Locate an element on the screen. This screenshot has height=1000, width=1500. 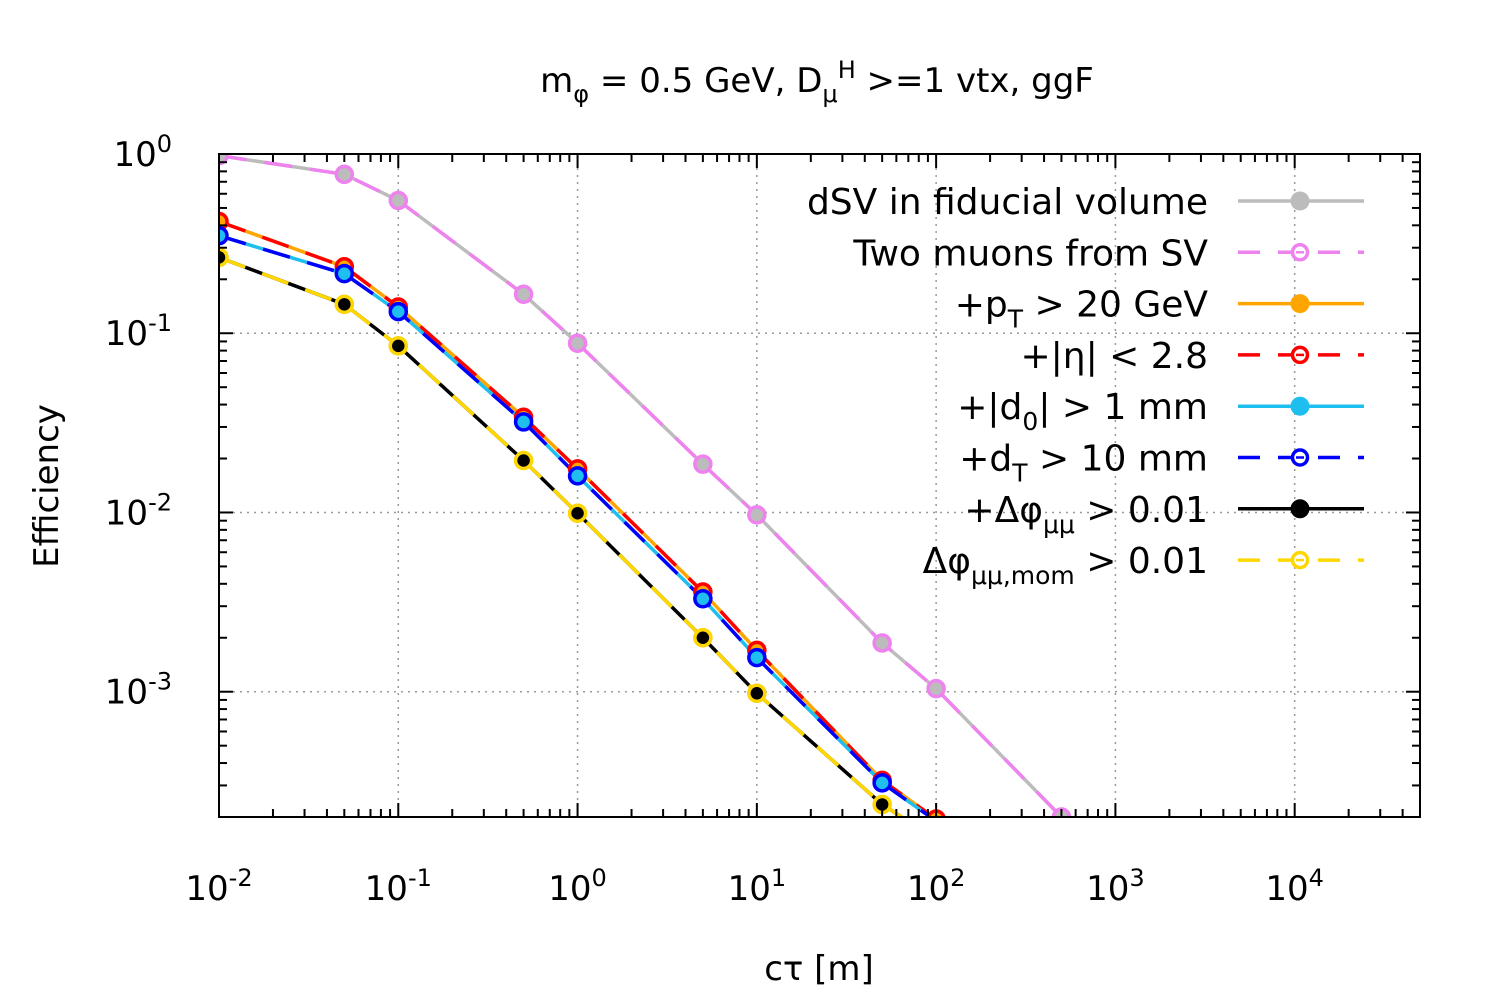
y-tick-label: 10⁻¹ is located at coordinates (138, 331).